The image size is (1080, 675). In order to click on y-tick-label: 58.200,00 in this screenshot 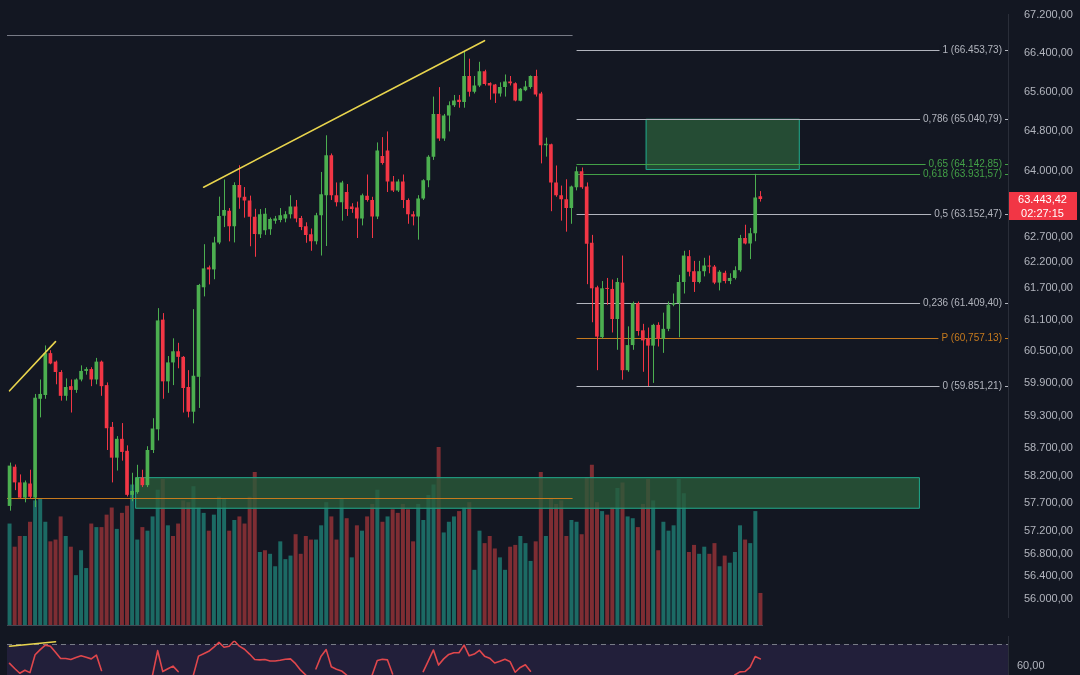, I will do `click(1048, 474)`.